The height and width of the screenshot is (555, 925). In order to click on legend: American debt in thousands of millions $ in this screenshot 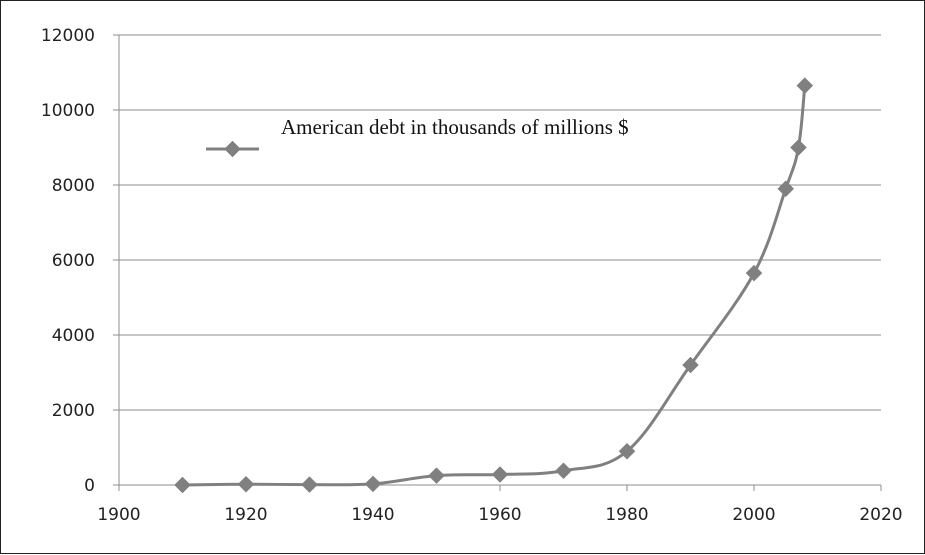, I will do `click(417, 136)`.